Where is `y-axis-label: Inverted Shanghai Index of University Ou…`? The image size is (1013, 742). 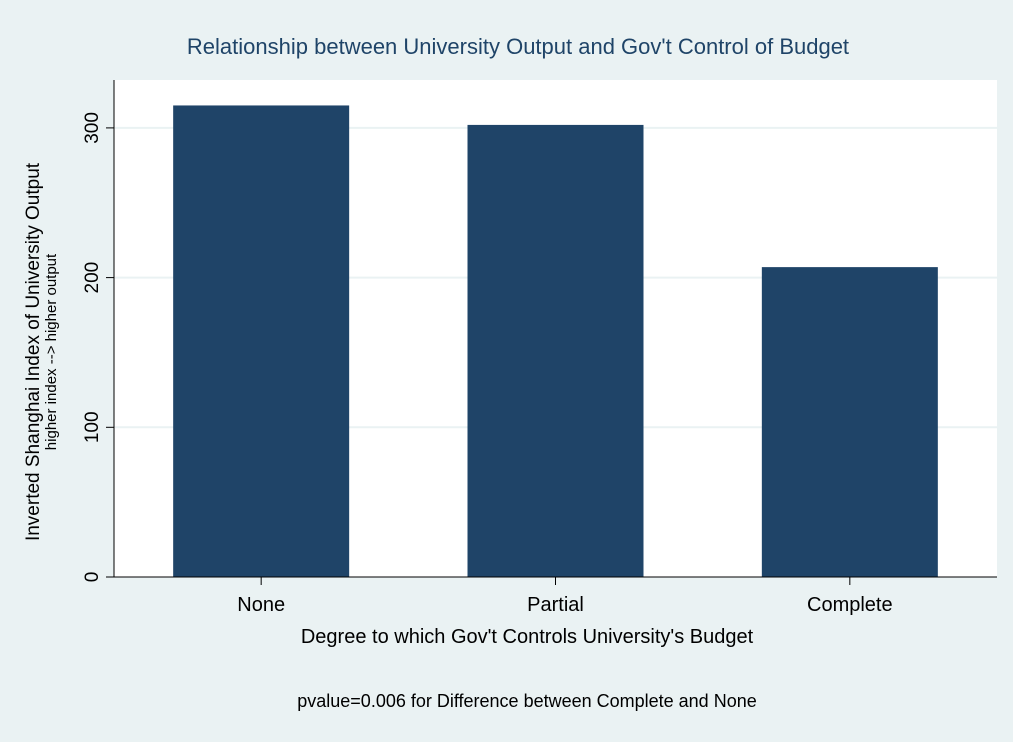
y-axis-label: Inverted Shanghai Index of University Ou… is located at coordinates (33, 351).